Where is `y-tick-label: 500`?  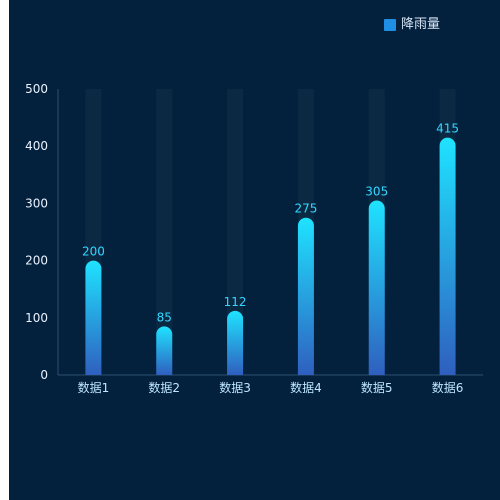 y-tick-label: 500 is located at coordinates (36, 89).